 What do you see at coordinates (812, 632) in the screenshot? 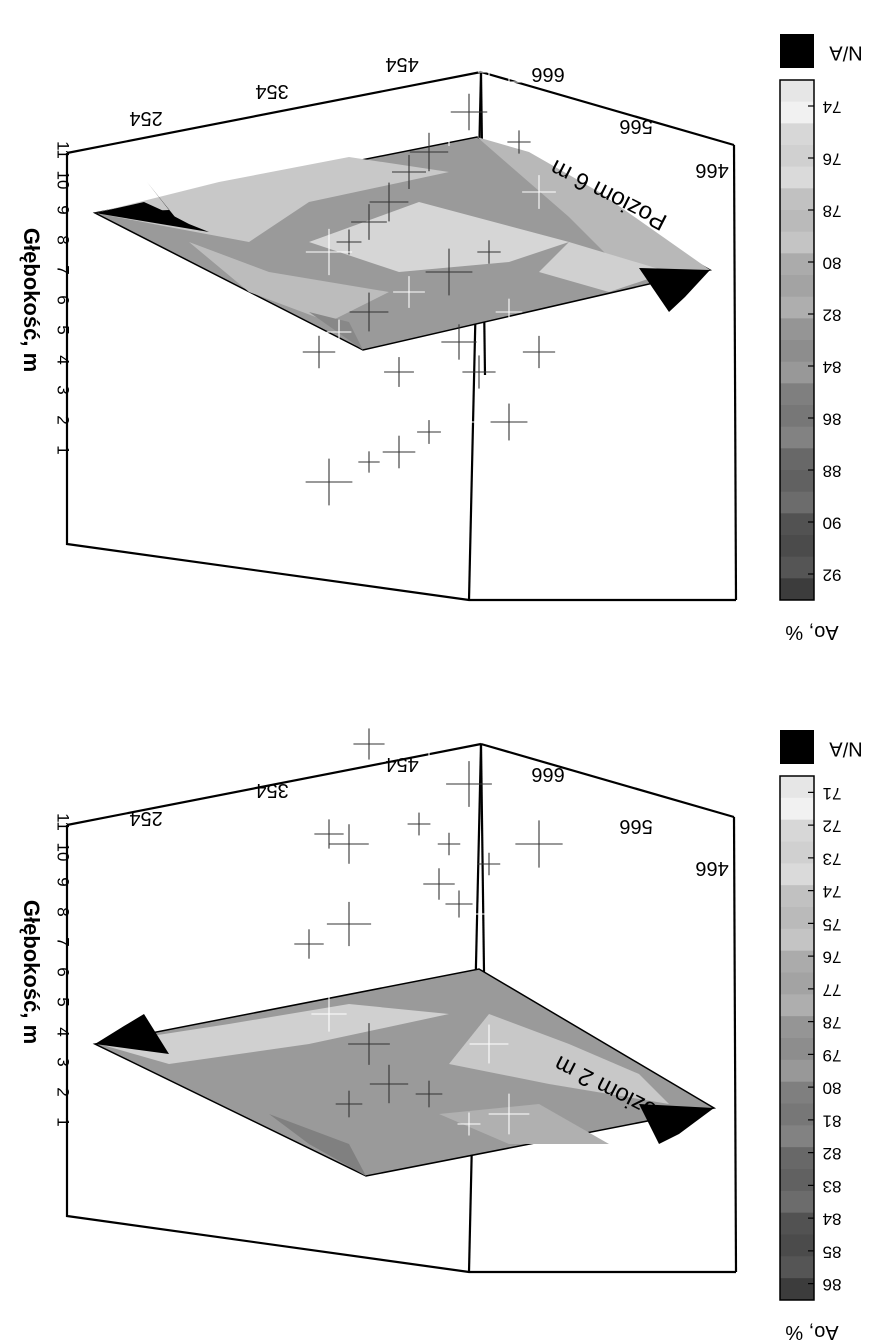
I see `colorbar-unit-label: Ao, %` at bounding box center [812, 632].